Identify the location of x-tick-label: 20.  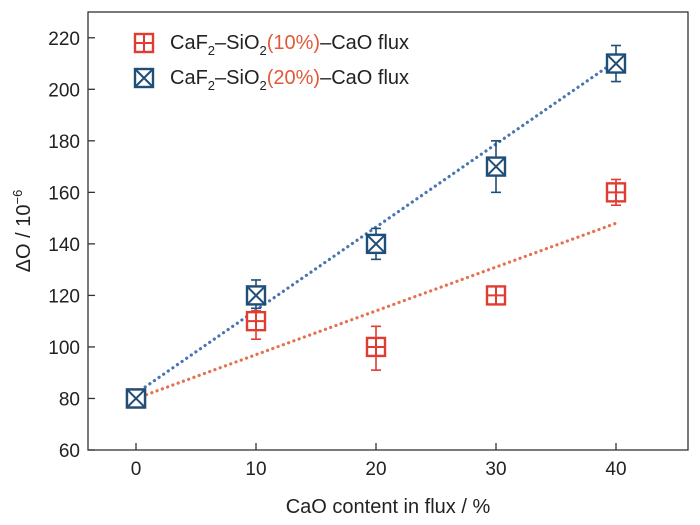
(375, 469).